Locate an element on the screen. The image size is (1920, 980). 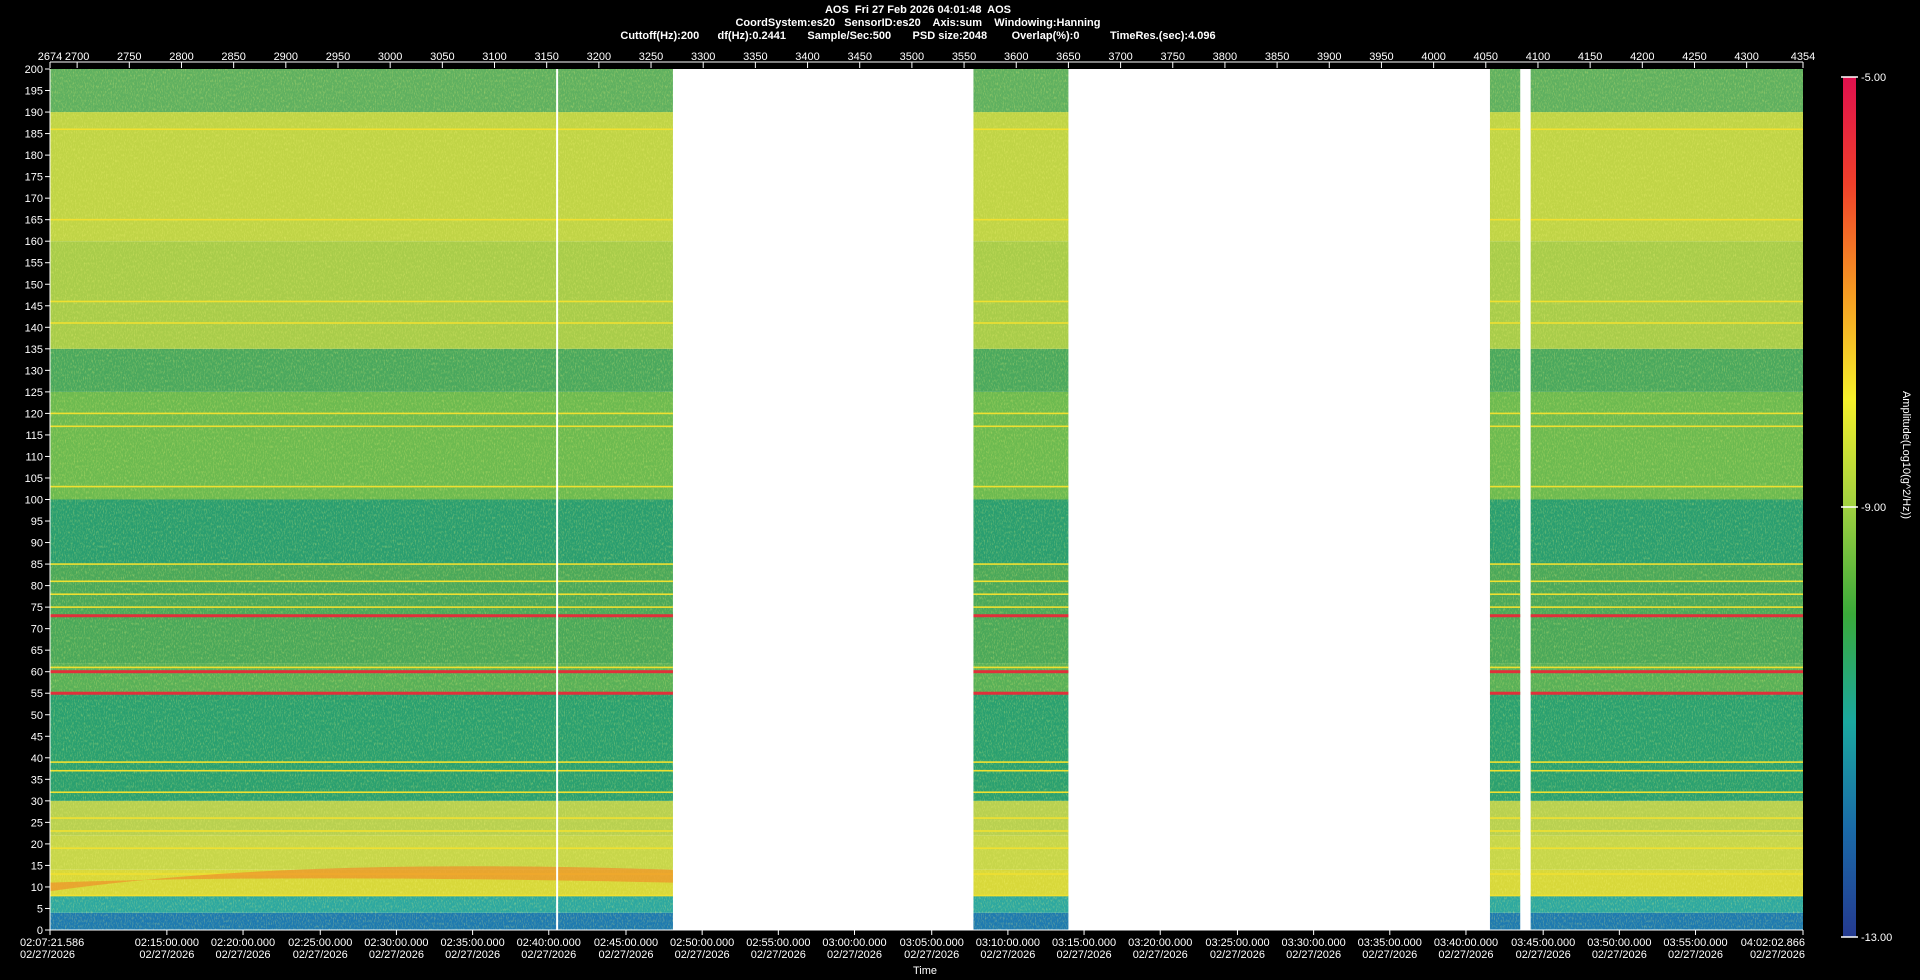
time-tick-label: 03:15:00.000 is located at coordinates (1084, 943).